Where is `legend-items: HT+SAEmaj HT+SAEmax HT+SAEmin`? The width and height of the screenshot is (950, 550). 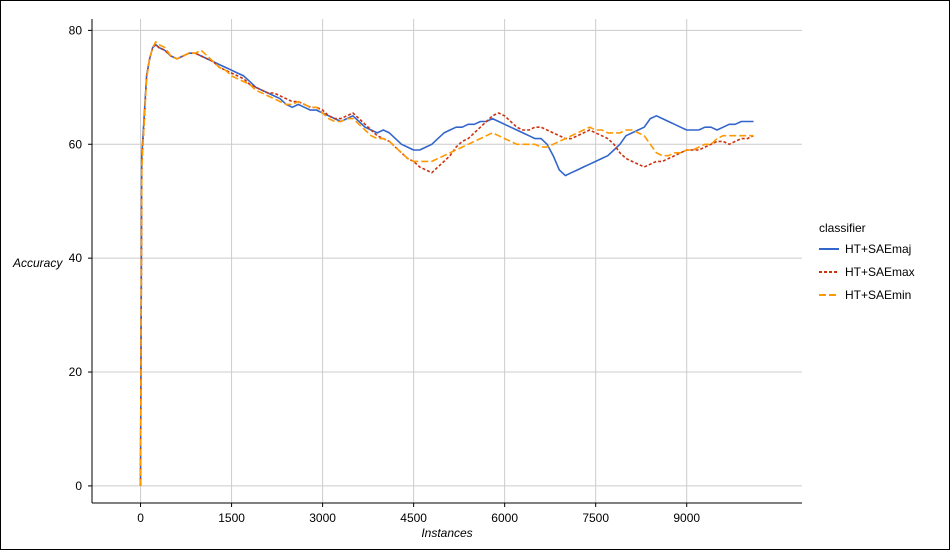
legend-items: HT+SAEmaj HT+SAEmax HT+SAEmin is located at coordinates (867, 272).